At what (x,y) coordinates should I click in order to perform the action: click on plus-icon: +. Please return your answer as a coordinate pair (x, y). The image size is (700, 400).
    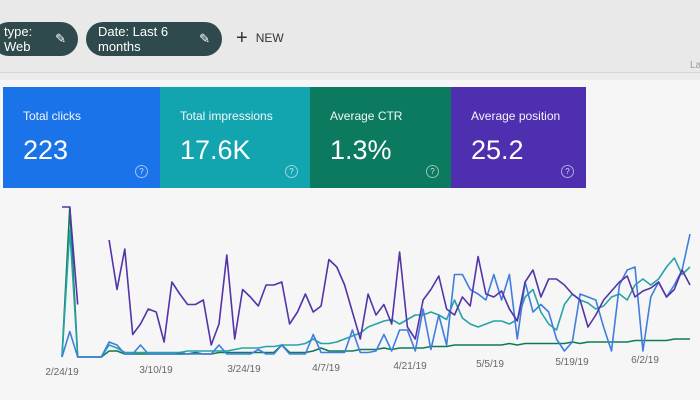
    Looking at the image, I should click on (242, 38).